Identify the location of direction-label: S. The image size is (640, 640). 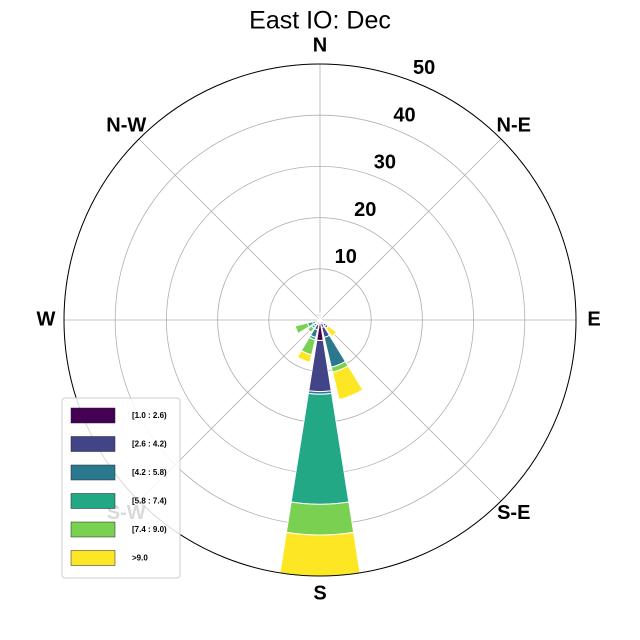
(319, 593).